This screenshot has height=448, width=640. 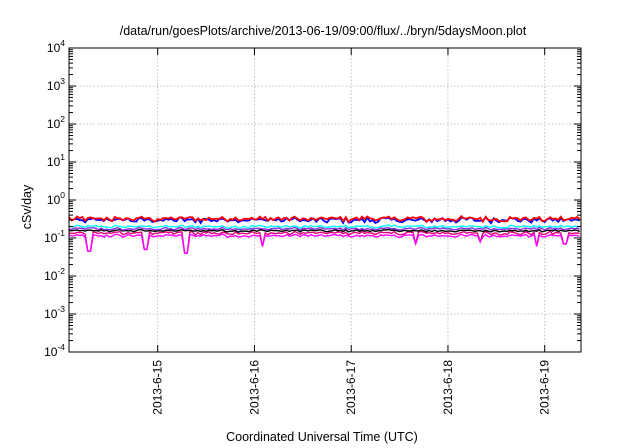 I want to click on y-tick-labels: 10⁻⁴ 10⁻³ 10⁻² 10⁻¹ 10⁰ 10¹ 10² 10³ 10⁴, so click(x=54, y=198).